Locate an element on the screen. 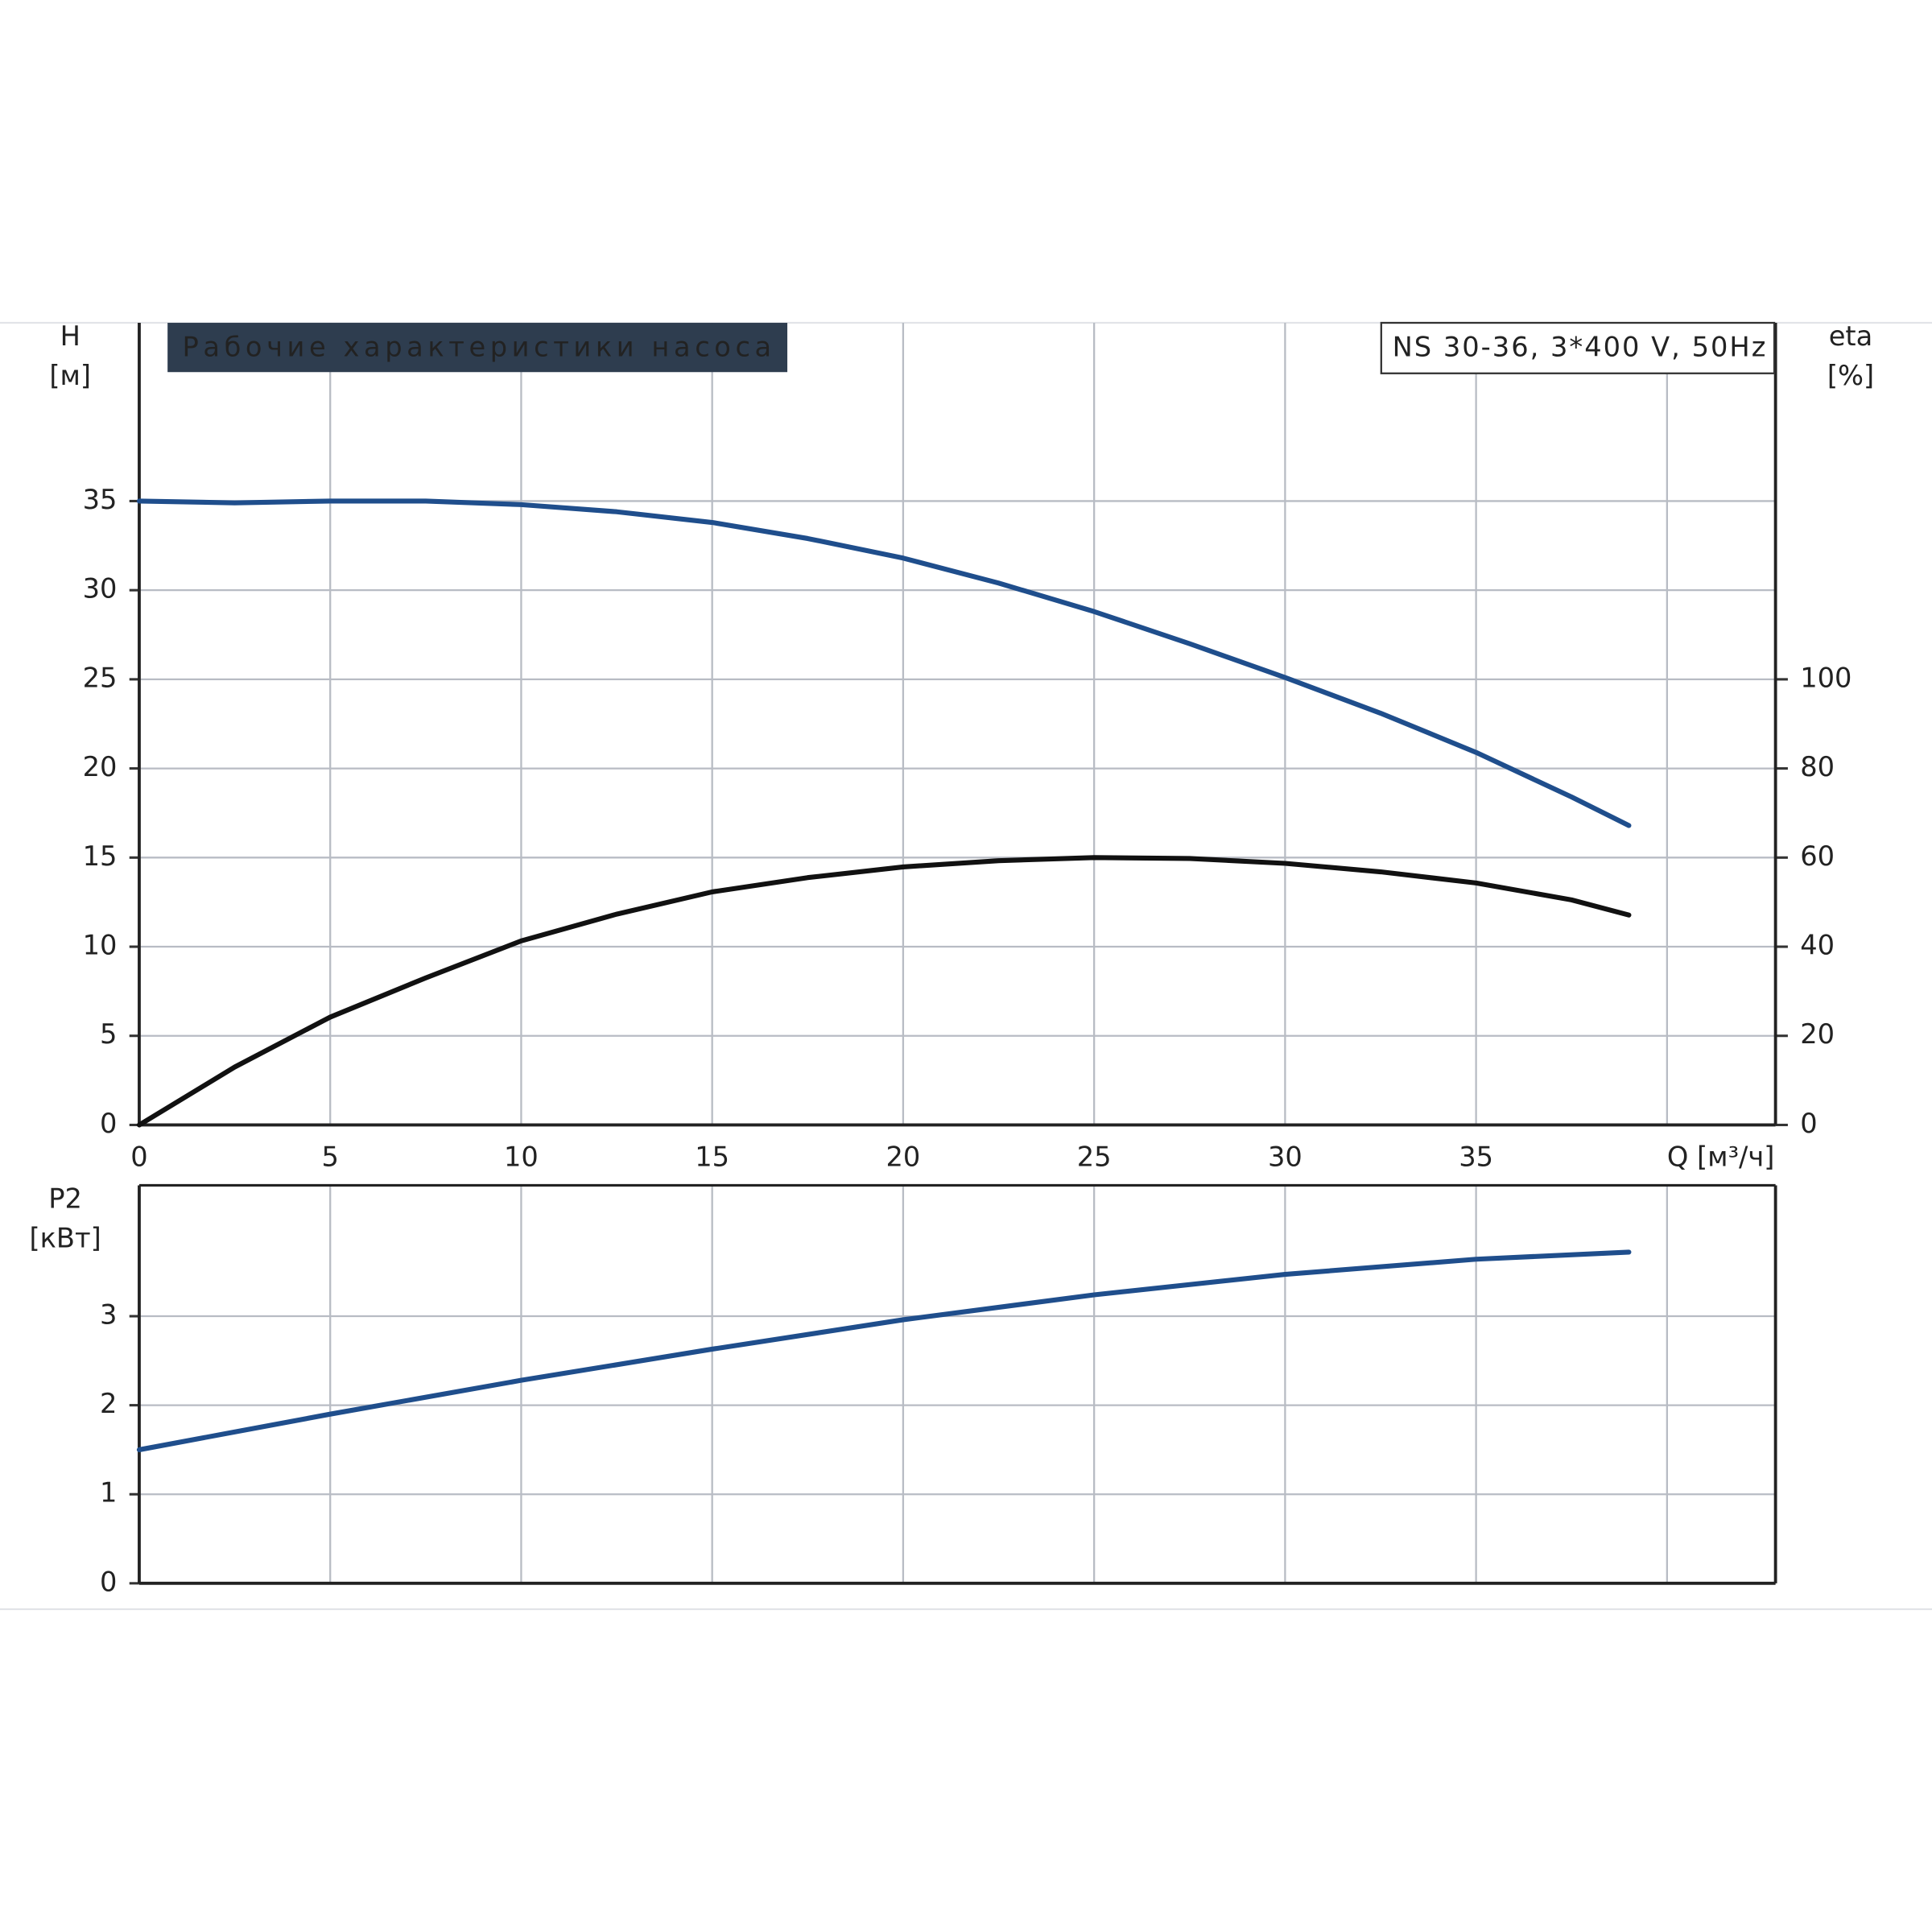 The width and height of the screenshot is (1932, 1932). y-axis-label: P2 is located at coordinates (65, 1198).